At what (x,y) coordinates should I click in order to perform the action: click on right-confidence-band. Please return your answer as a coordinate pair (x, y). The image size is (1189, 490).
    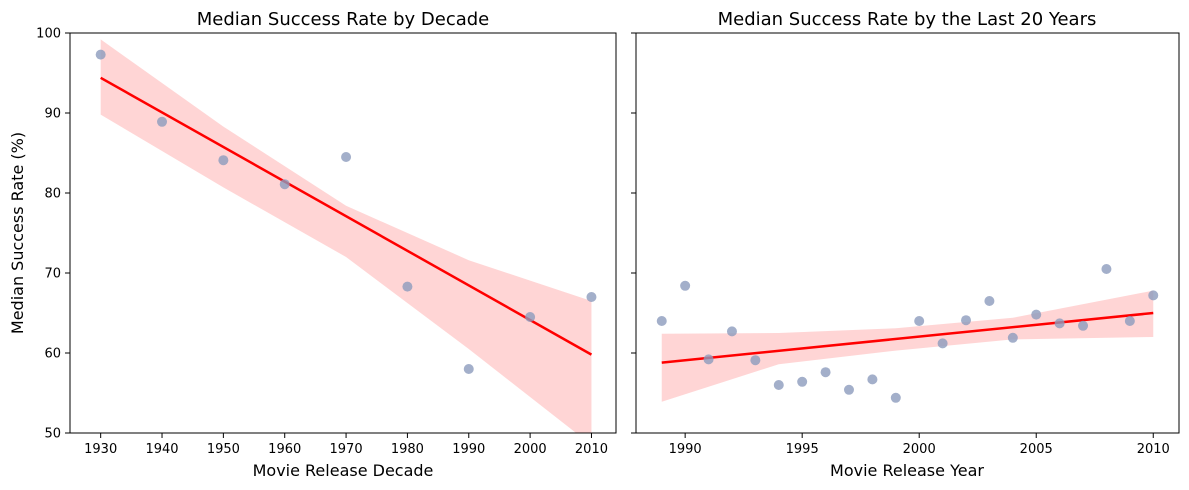
    Looking at the image, I should click on (907, 346).